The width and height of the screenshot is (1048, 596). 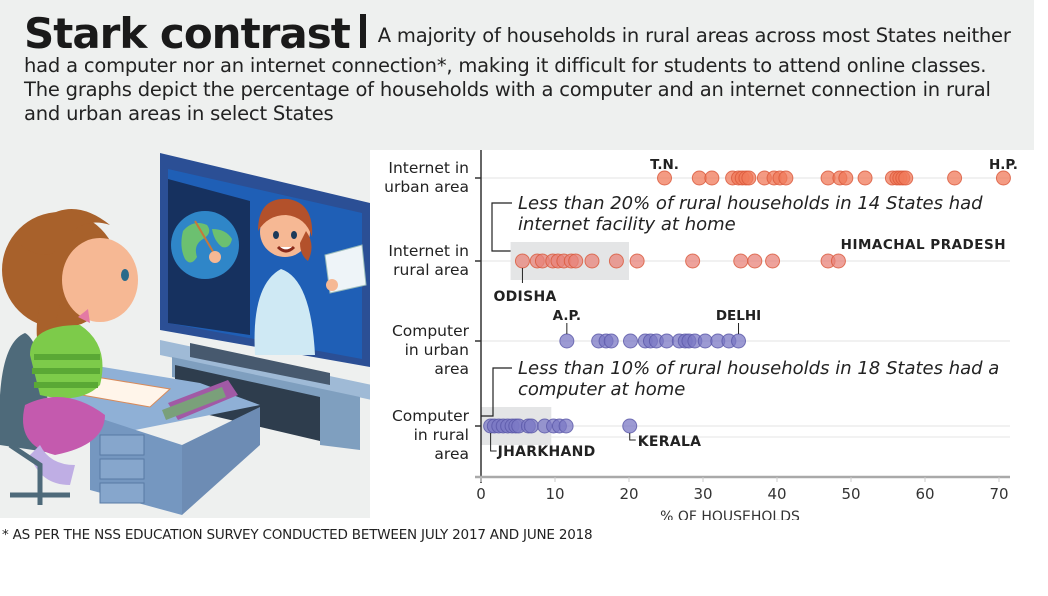 I want to click on category-label-2: area, so click(x=451, y=369).